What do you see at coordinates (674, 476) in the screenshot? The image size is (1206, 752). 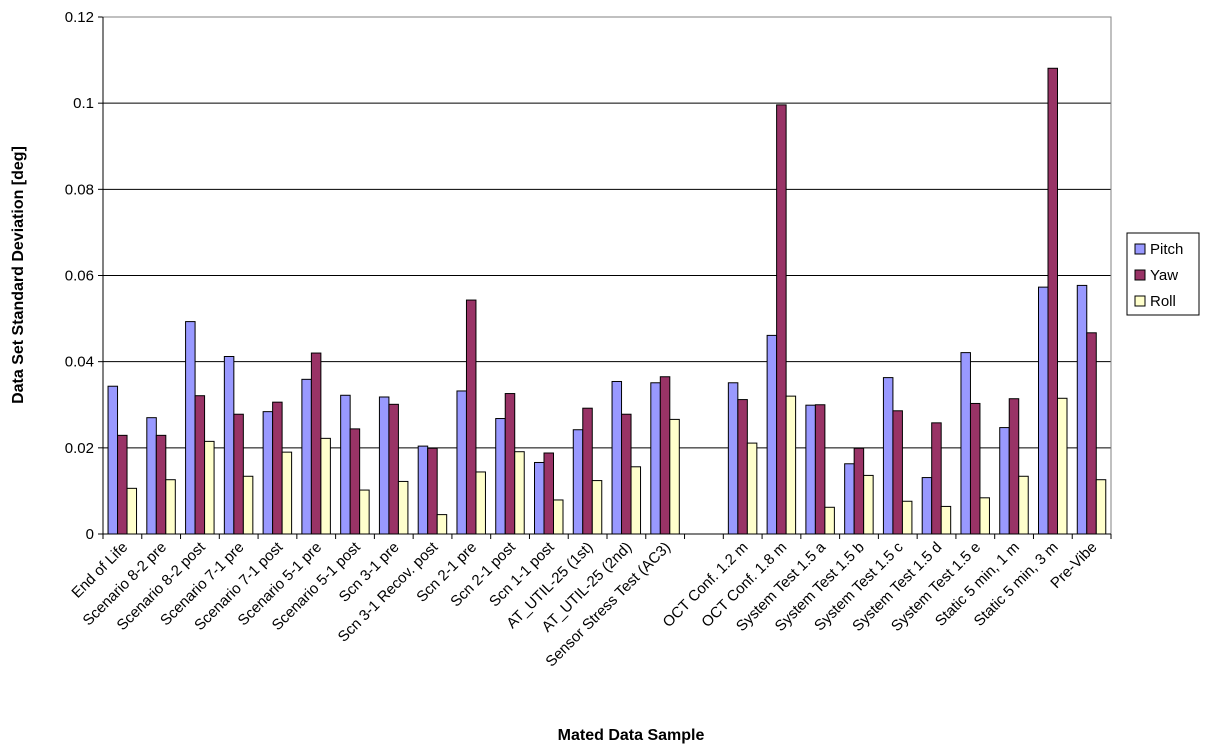 I see `bar-roll-sensor-stress-test-ac3` at bounding box center [674, 476].